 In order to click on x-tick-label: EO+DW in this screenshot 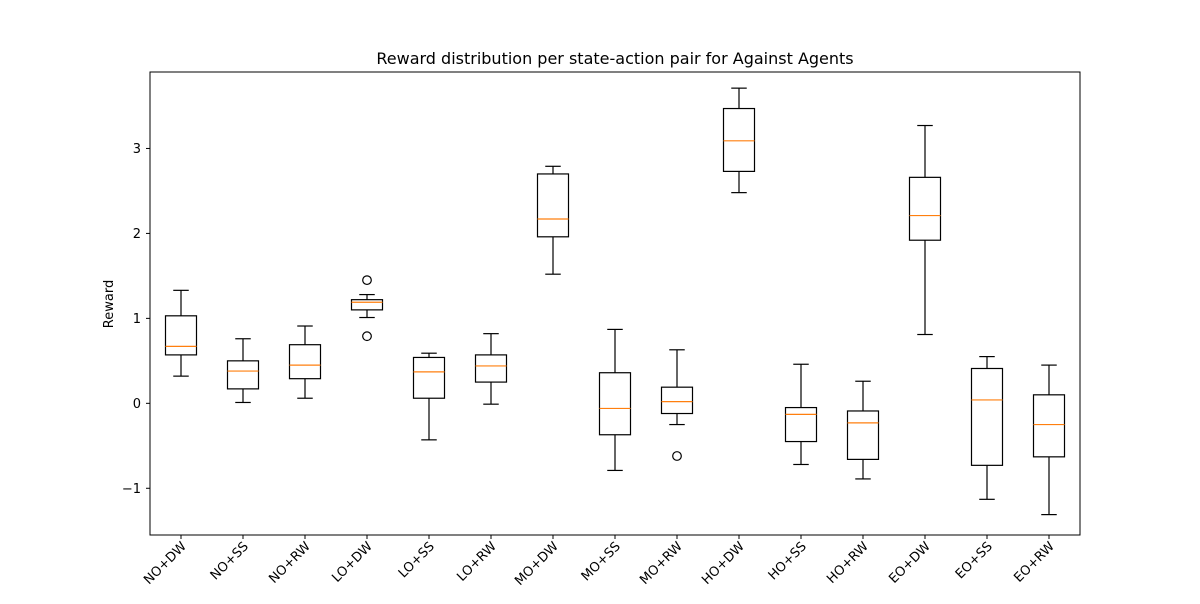, I will do `click(910, 563)`.